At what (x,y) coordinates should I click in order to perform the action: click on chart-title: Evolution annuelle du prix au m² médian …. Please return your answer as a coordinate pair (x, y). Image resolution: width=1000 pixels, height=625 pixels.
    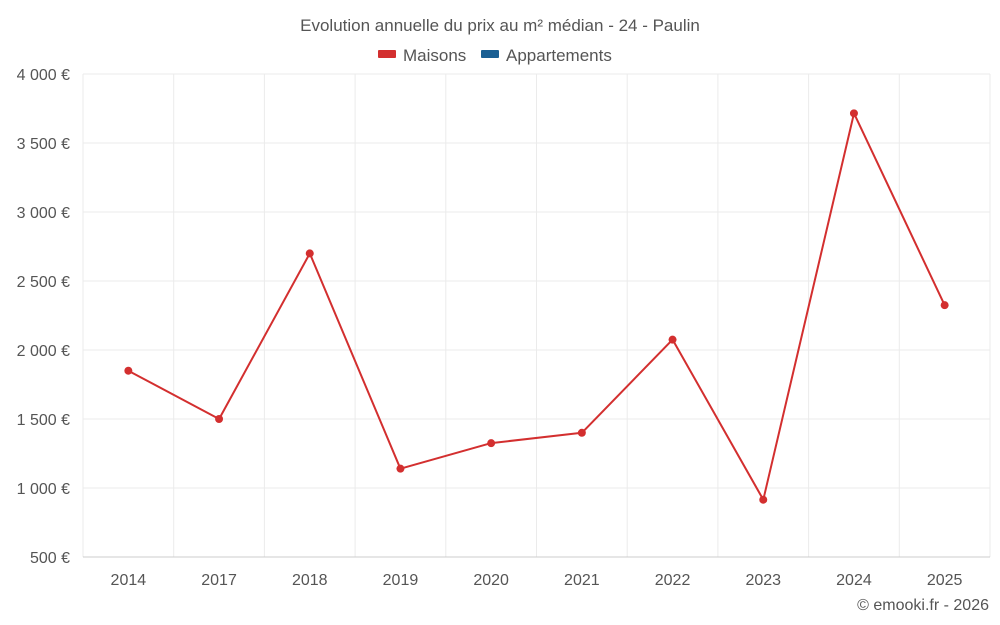
    Looking at the image, I should click on (500, 25).